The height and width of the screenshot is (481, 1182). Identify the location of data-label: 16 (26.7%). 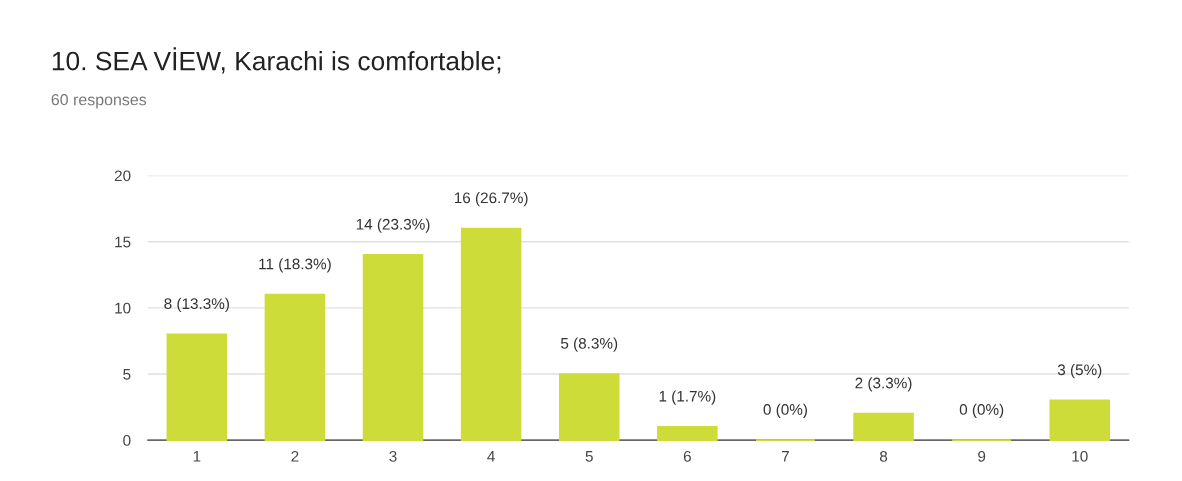
(491, 199).